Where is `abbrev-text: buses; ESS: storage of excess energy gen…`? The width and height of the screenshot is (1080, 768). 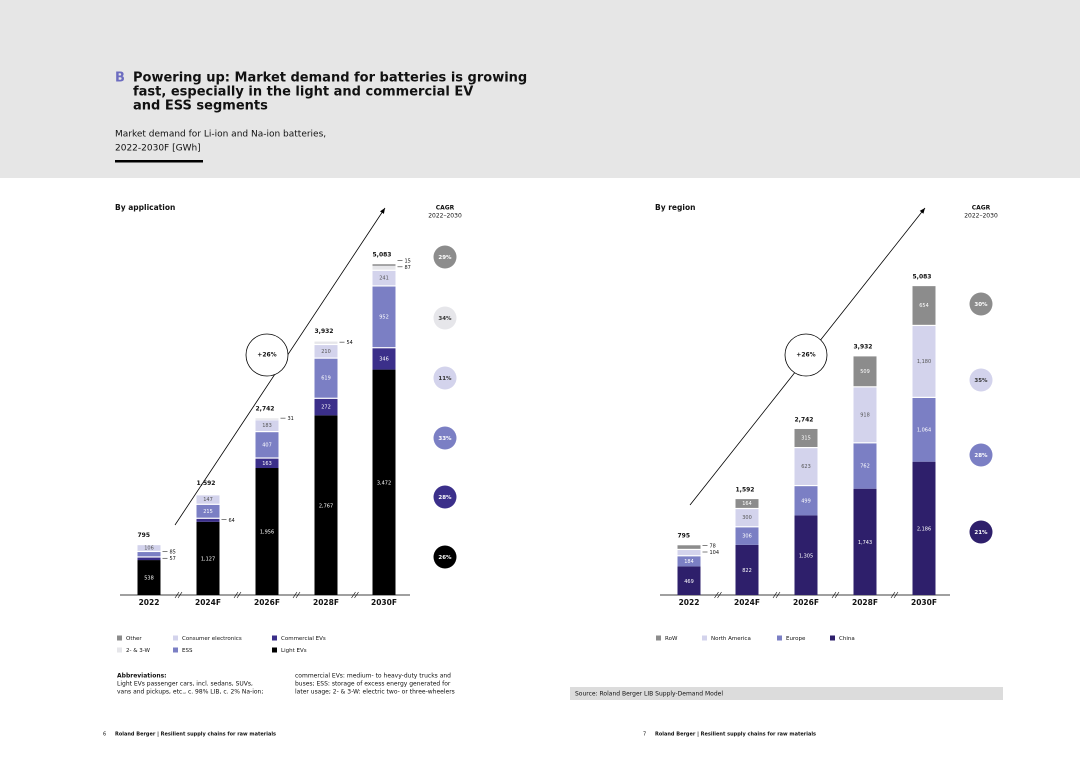 abbrev-text: buses; ESS: storage of excess energy gen… is located at coordinates (373, 684).